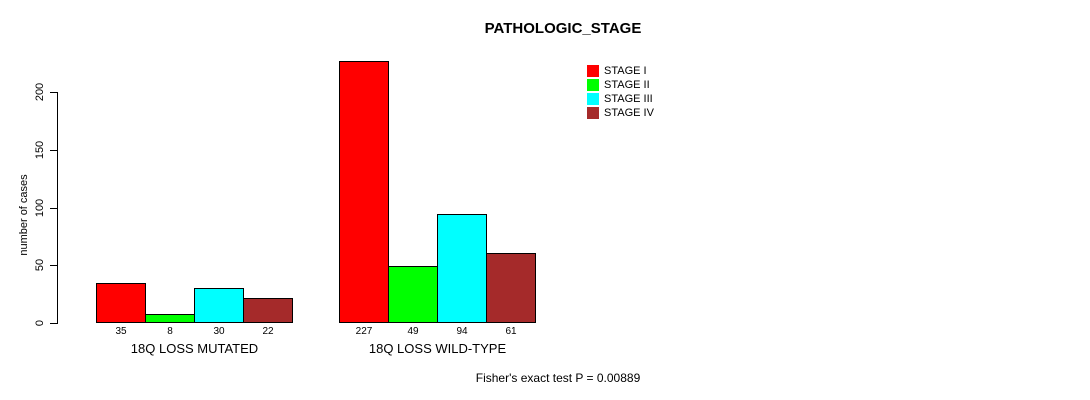 The width and height of the screenshot is (1090, 400). I want to click on footnote-text: Fisher's exact test P = 0.00889, so click(558, 378).